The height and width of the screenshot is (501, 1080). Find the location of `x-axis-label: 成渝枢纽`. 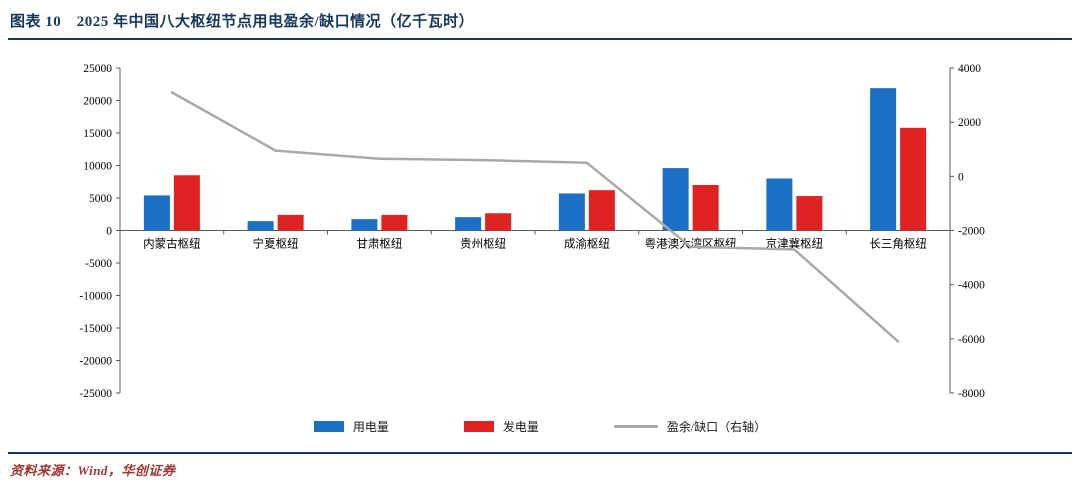

x-axis-label: 成渝枢纽 is located at coordinates (587, 244).